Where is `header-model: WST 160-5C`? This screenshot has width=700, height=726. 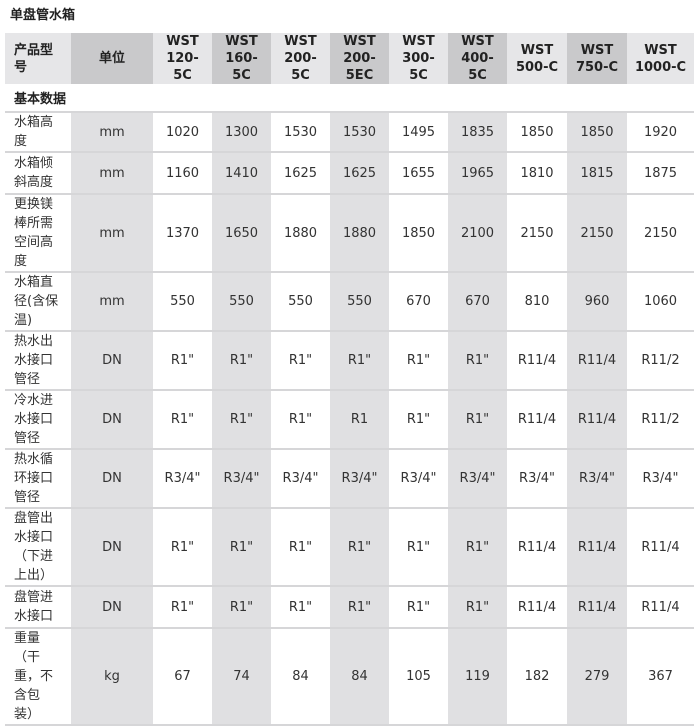
header-model: WST 160-5C is located at coordinates (241, 58).